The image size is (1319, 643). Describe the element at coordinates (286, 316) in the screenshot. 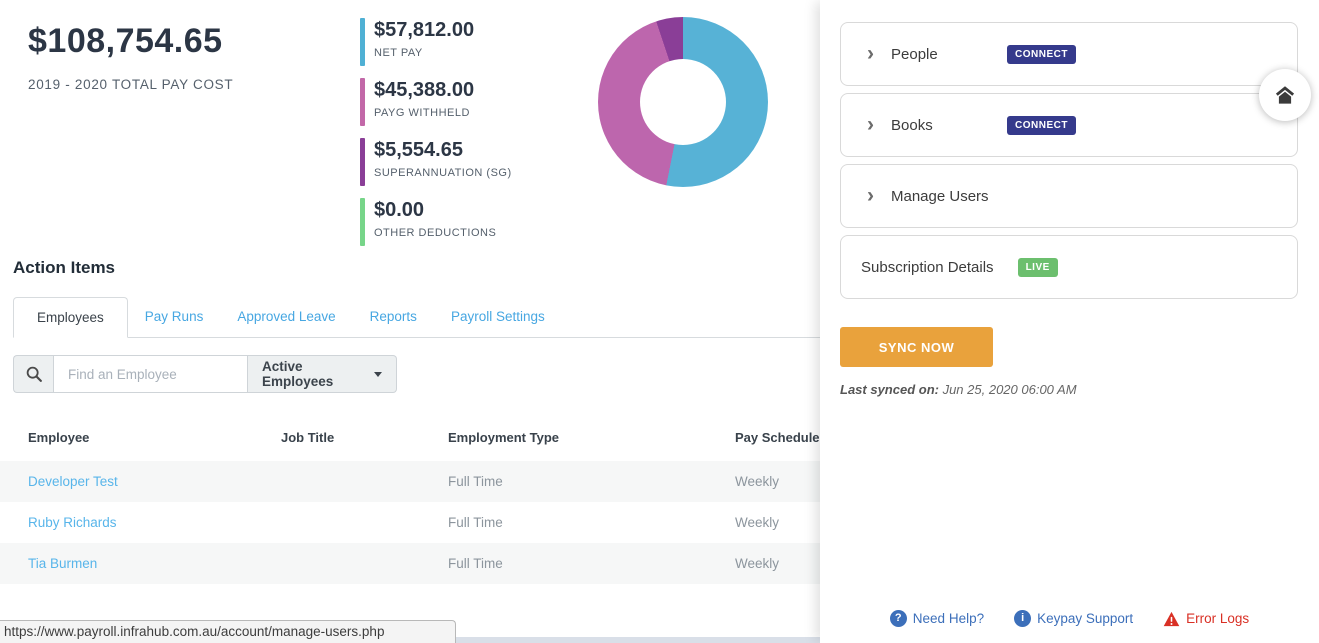

I see `tab-approved-leave: Approved Leave` at that location.